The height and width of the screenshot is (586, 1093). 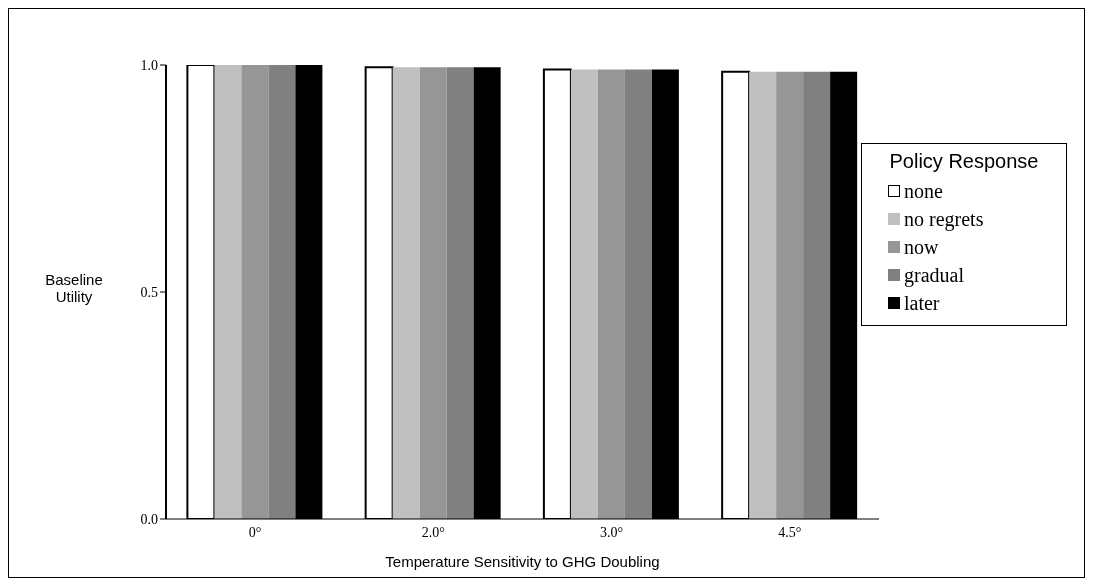 What do you see at coordinates (149, 292) in the screenshot?
I see `y-tick-label: 0.5` at bounding box center [149, 292].